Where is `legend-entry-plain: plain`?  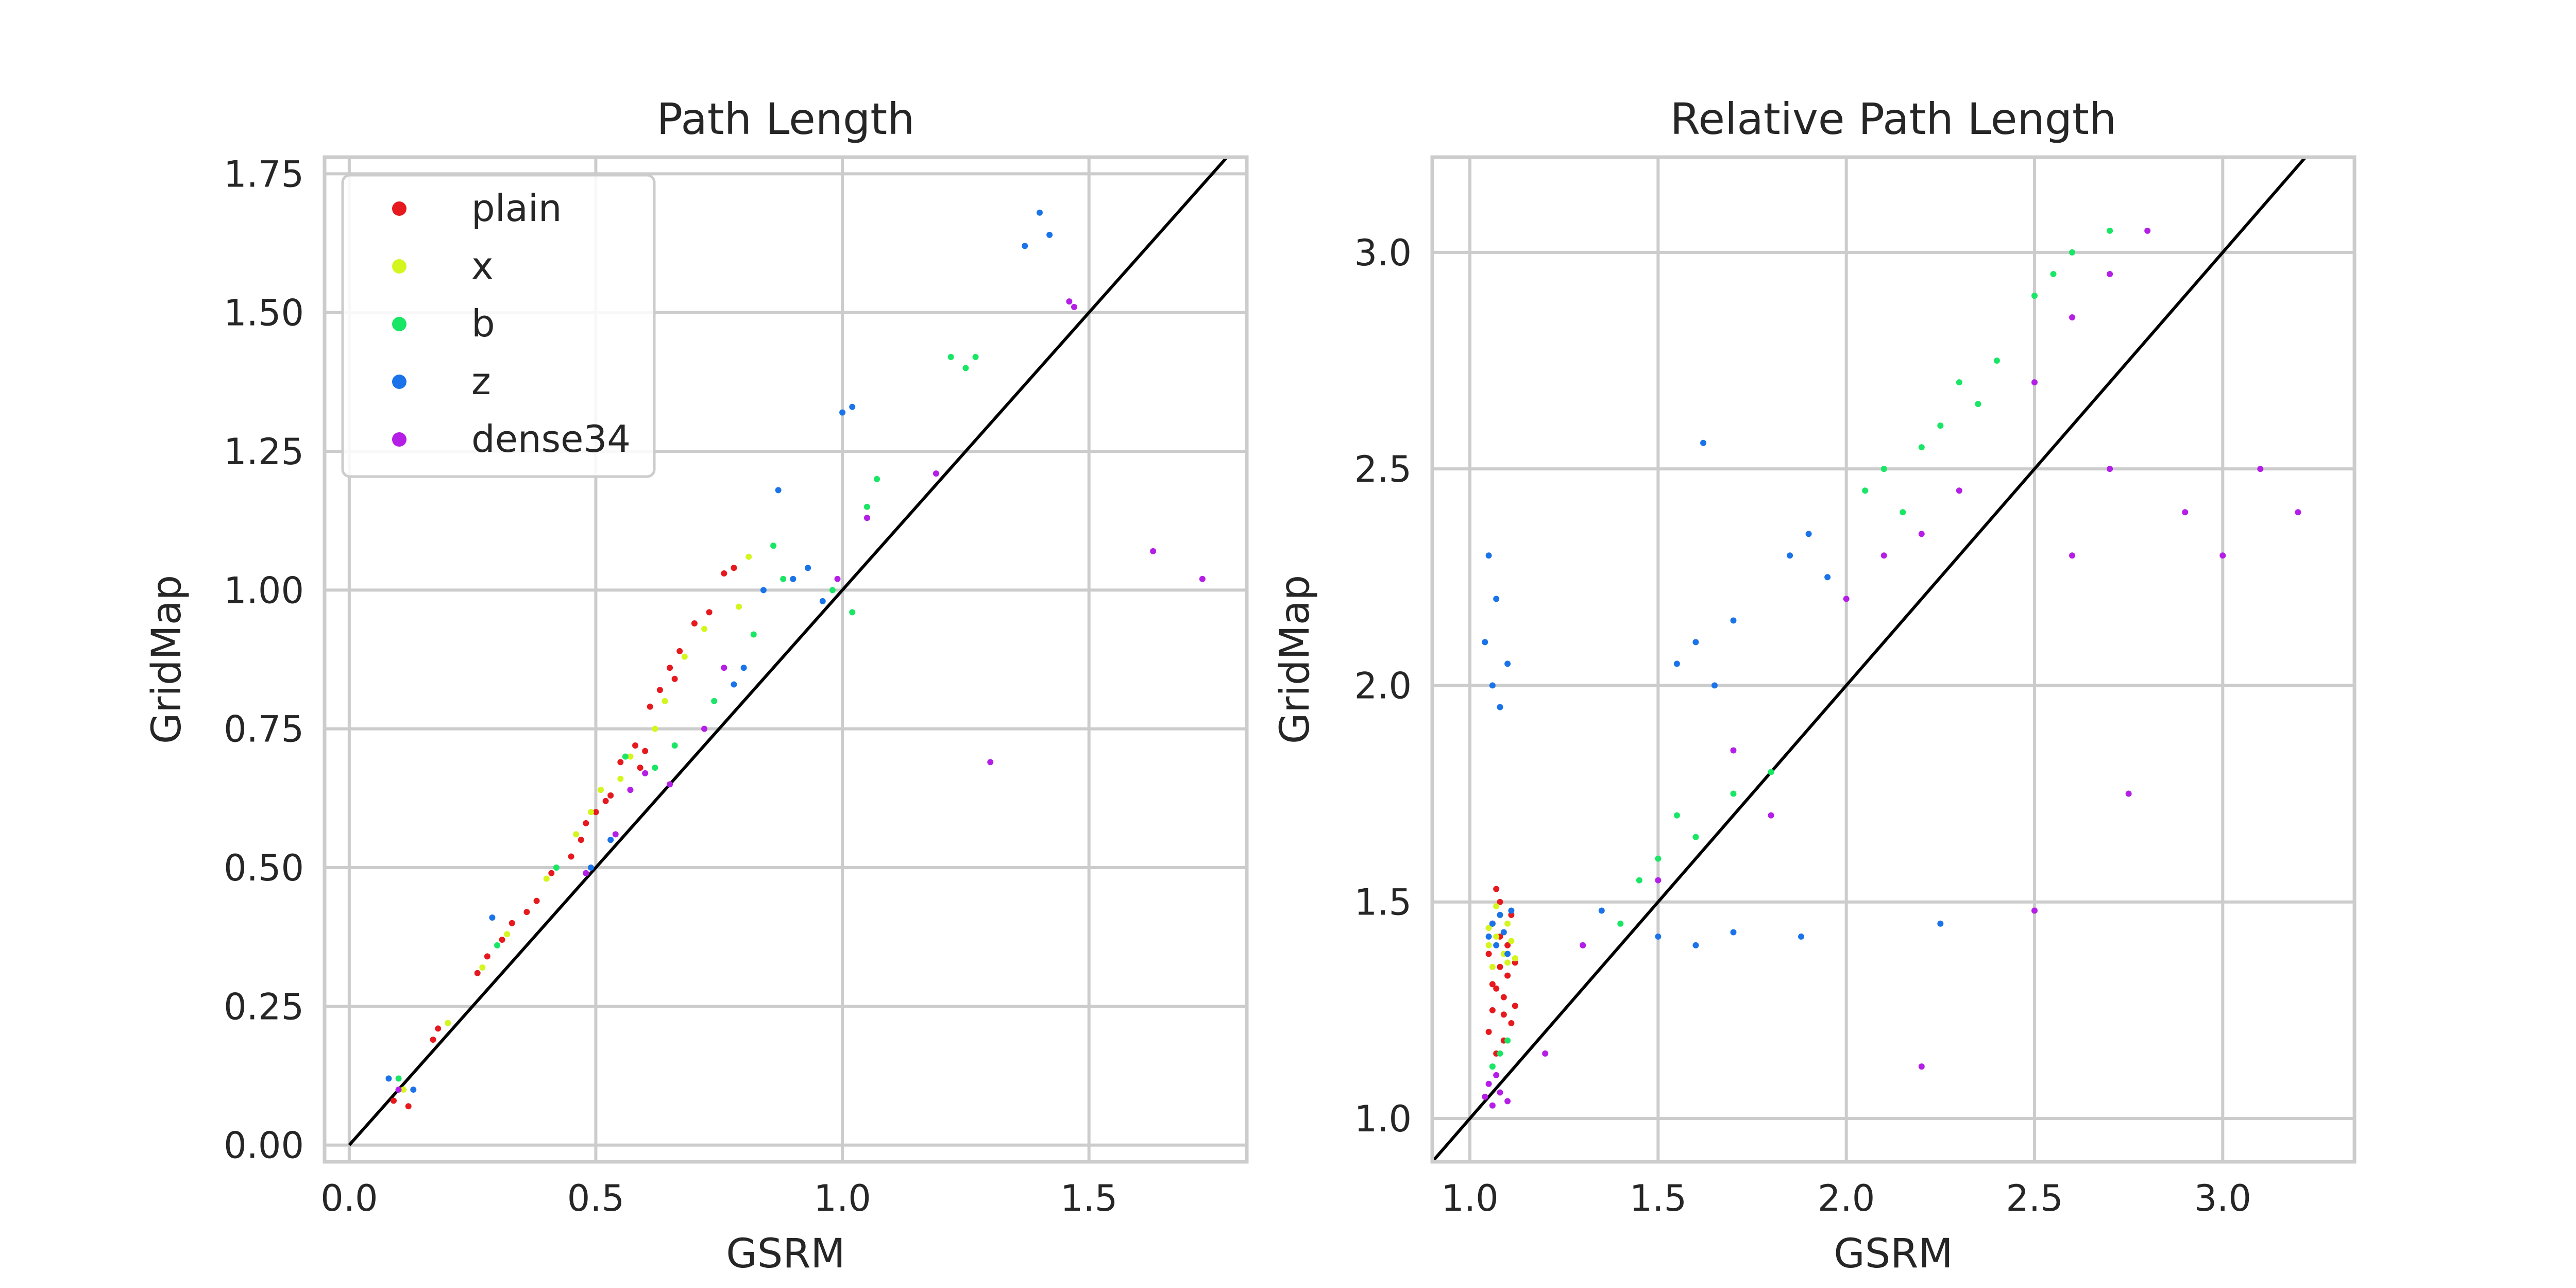 legend-entry-plain: plain is located at coordinates (477, 208).